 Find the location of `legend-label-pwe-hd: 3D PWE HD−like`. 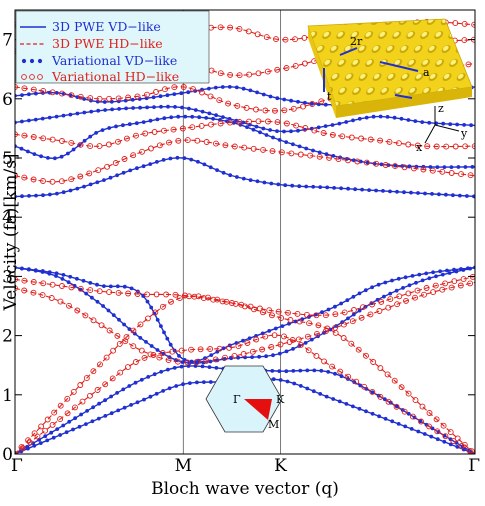

legend-label-pwe-hd: 3D PWE HD−like is located at coordinates (107, 43).